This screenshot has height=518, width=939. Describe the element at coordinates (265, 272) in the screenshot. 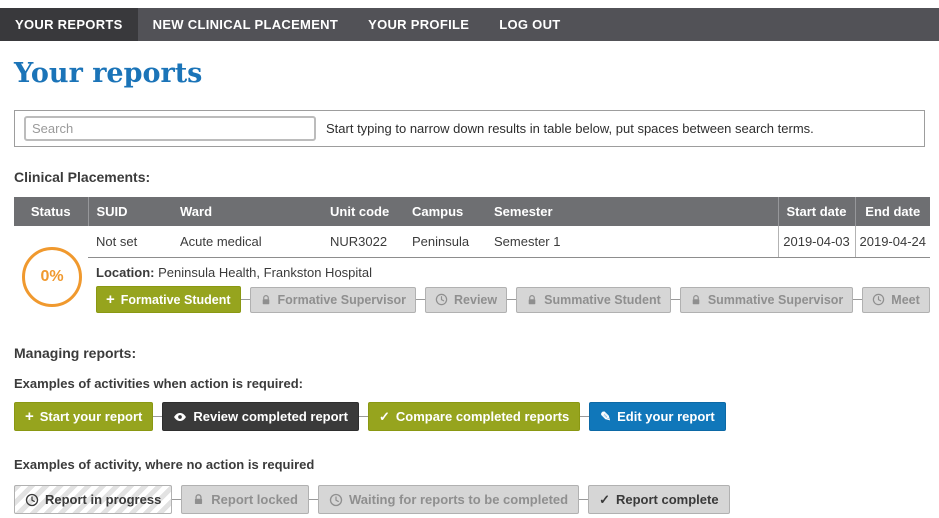

I see `location-value: Peninsula Health, Frankston Hospital` at that location.